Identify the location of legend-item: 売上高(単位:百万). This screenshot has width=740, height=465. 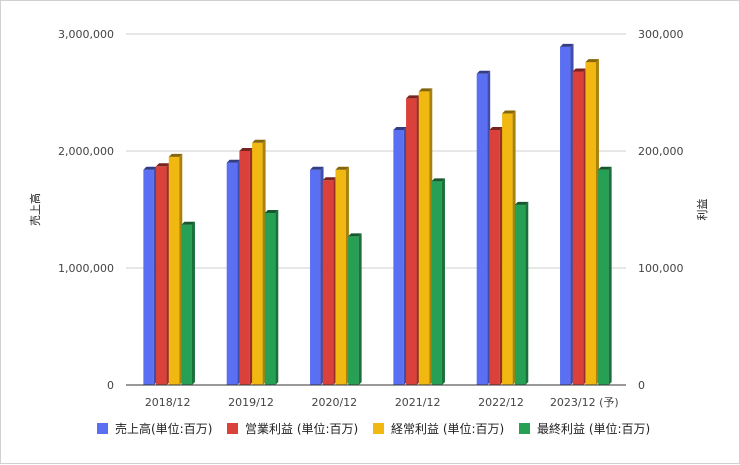
(154, 428).